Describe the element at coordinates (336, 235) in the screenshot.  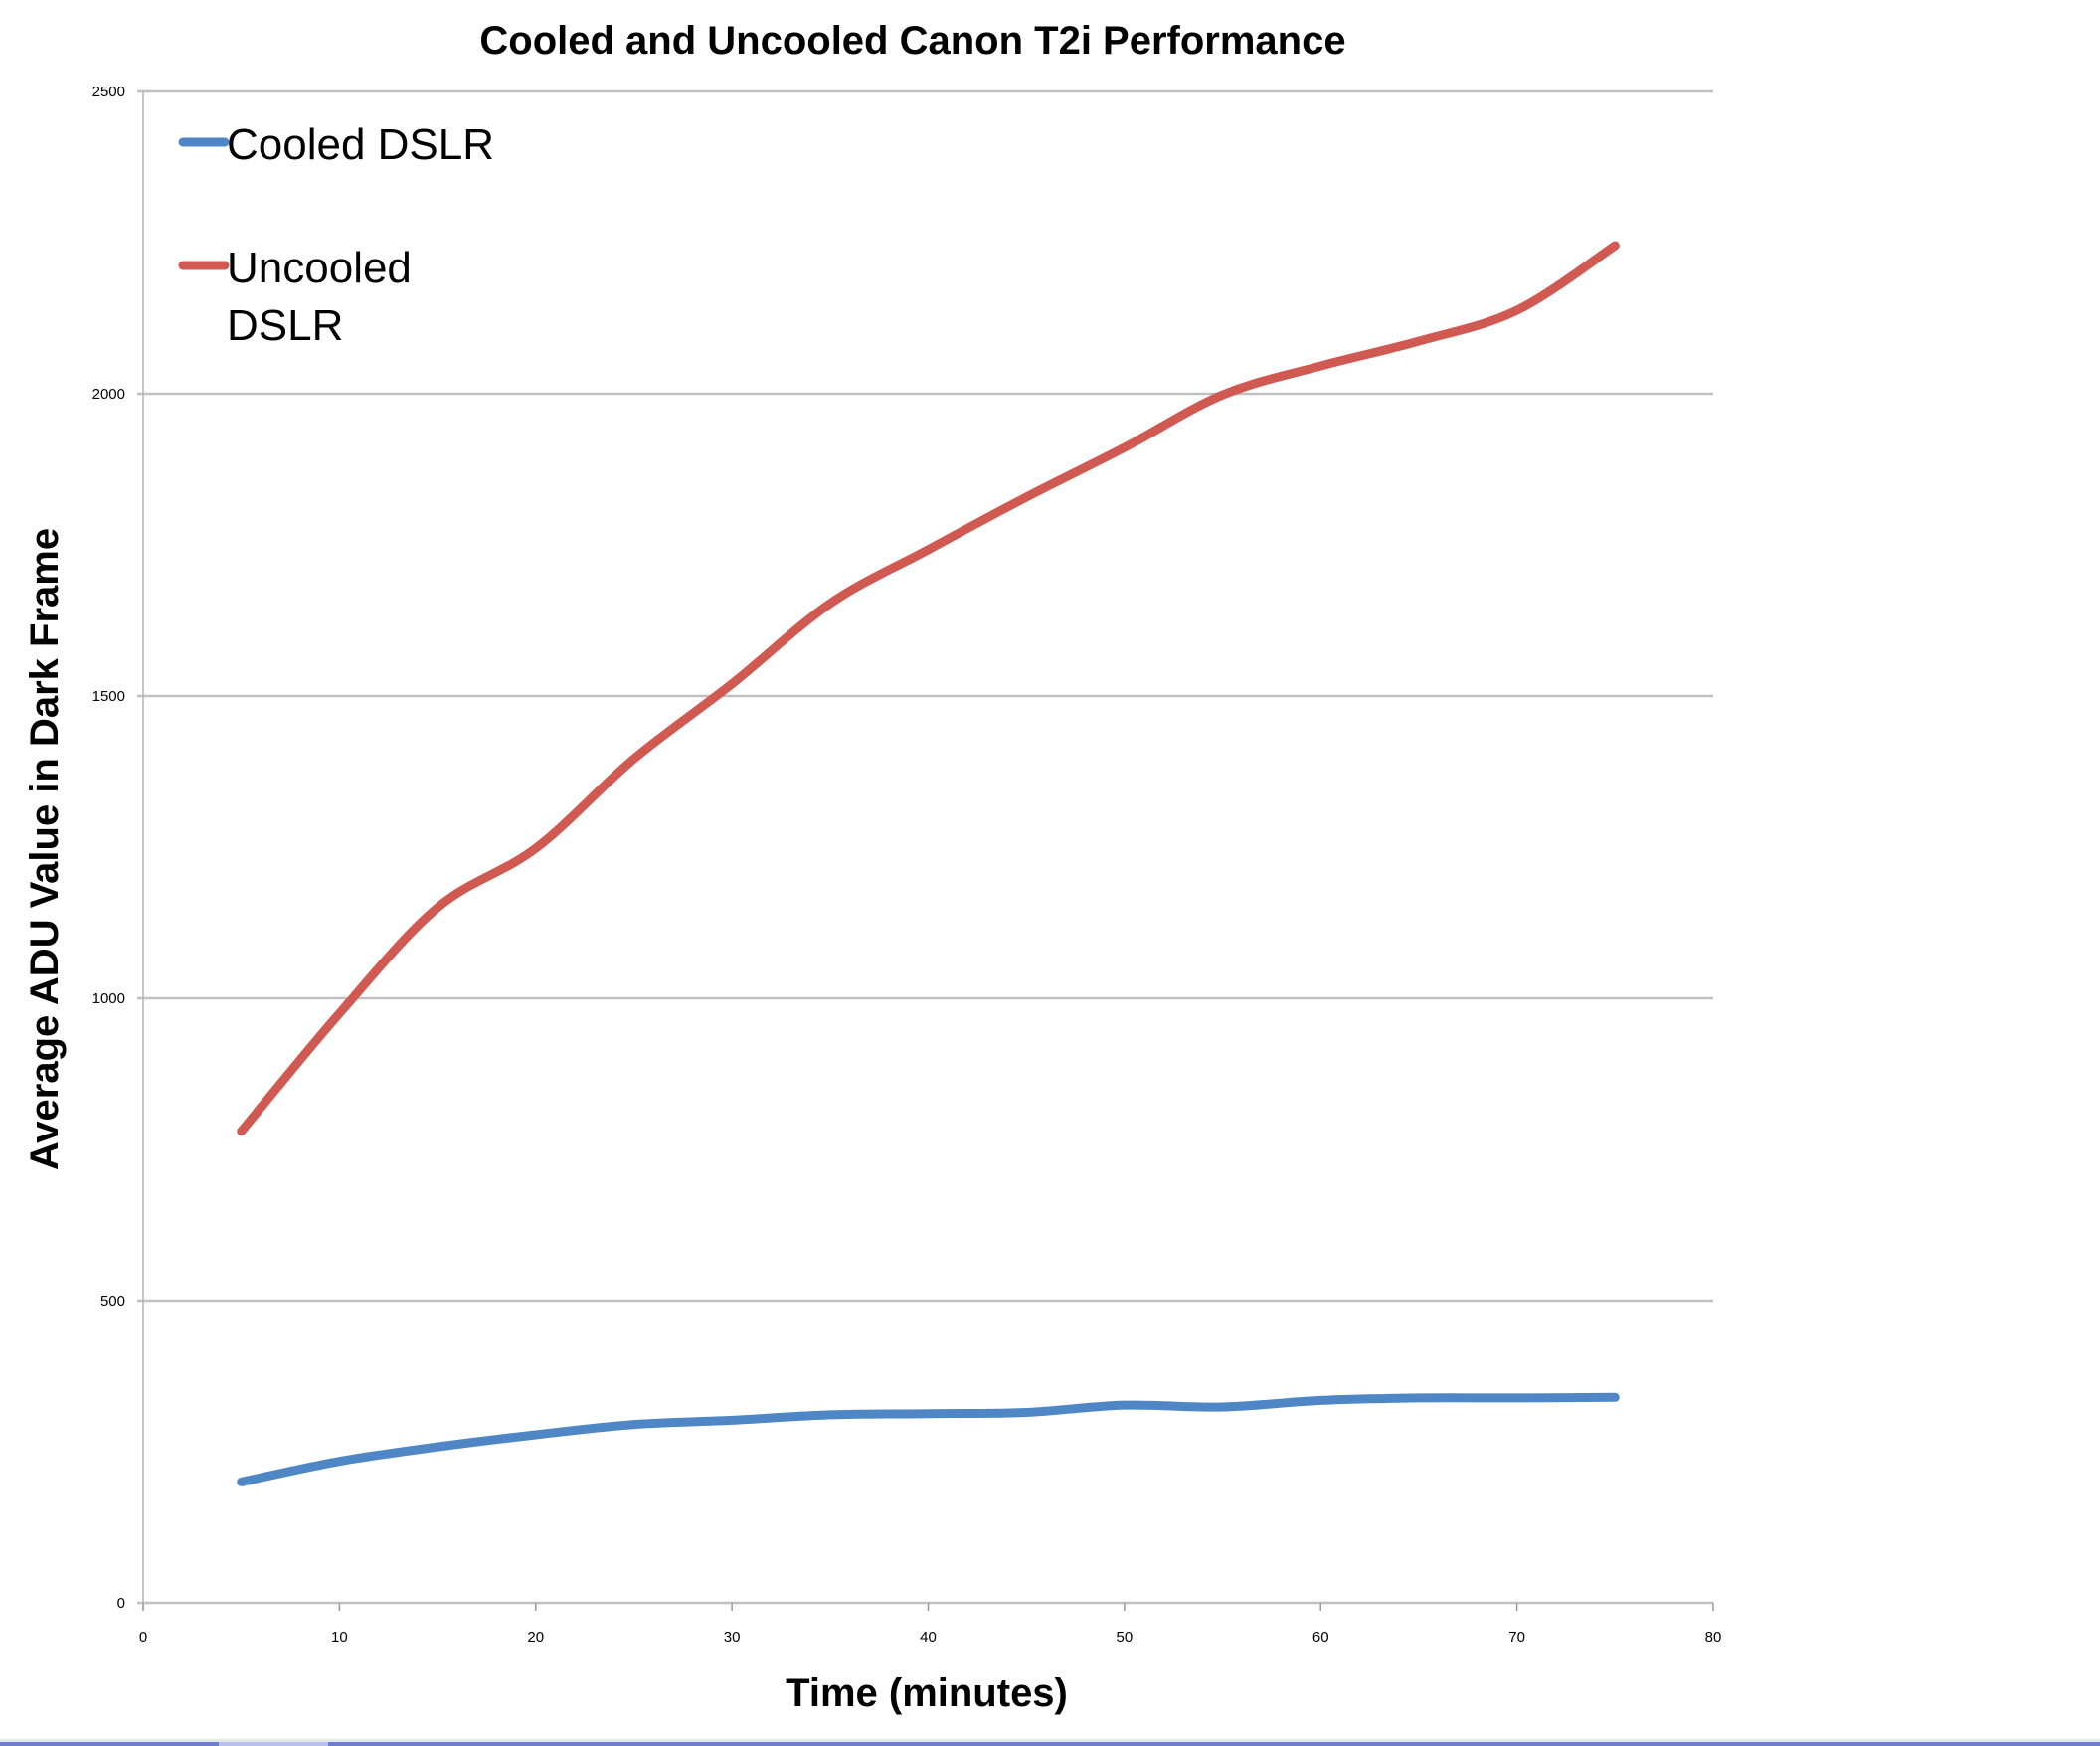
I see `legend: Cooled DSLR Uncooled DSLR` at that location.